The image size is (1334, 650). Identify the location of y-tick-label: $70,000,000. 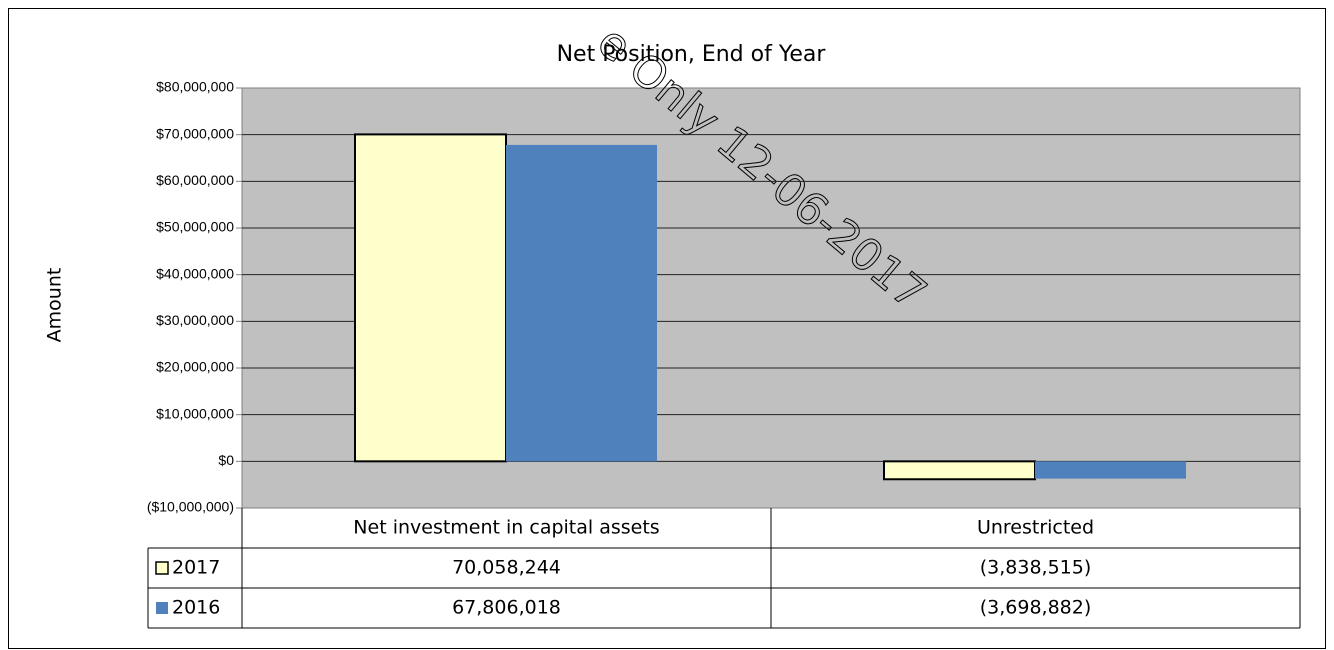
(195, 133).